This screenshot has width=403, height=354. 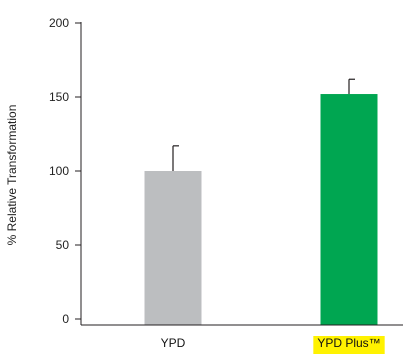 I want to click on category-labels-group: YPD YPD Plus™, so click(x=271, y=343).